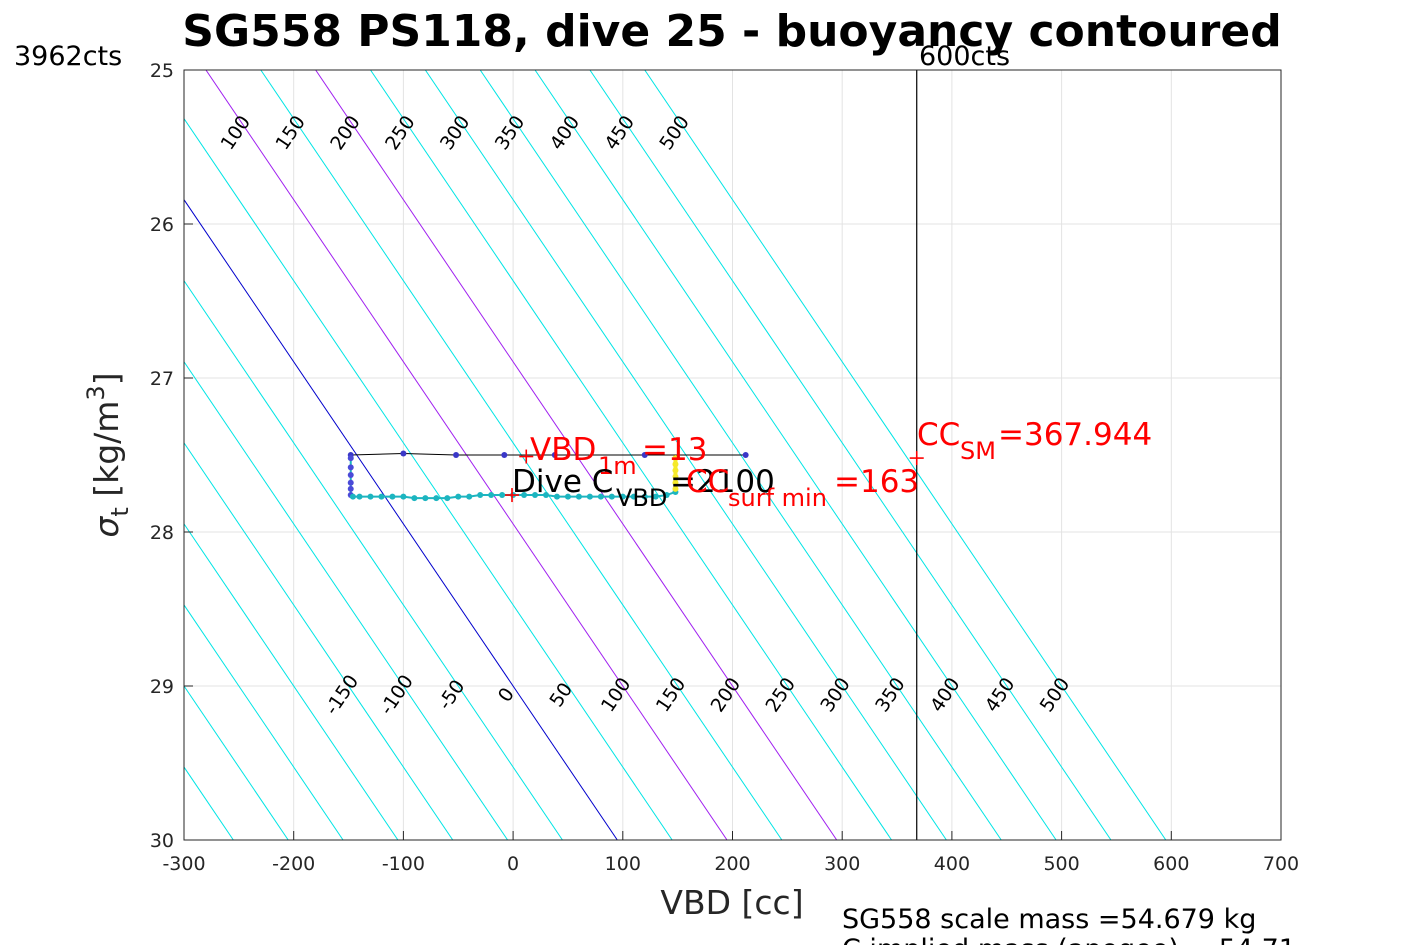 This screenshot has height=945, width=1417. I want to click on contour-label: -100, so click(397, 695).